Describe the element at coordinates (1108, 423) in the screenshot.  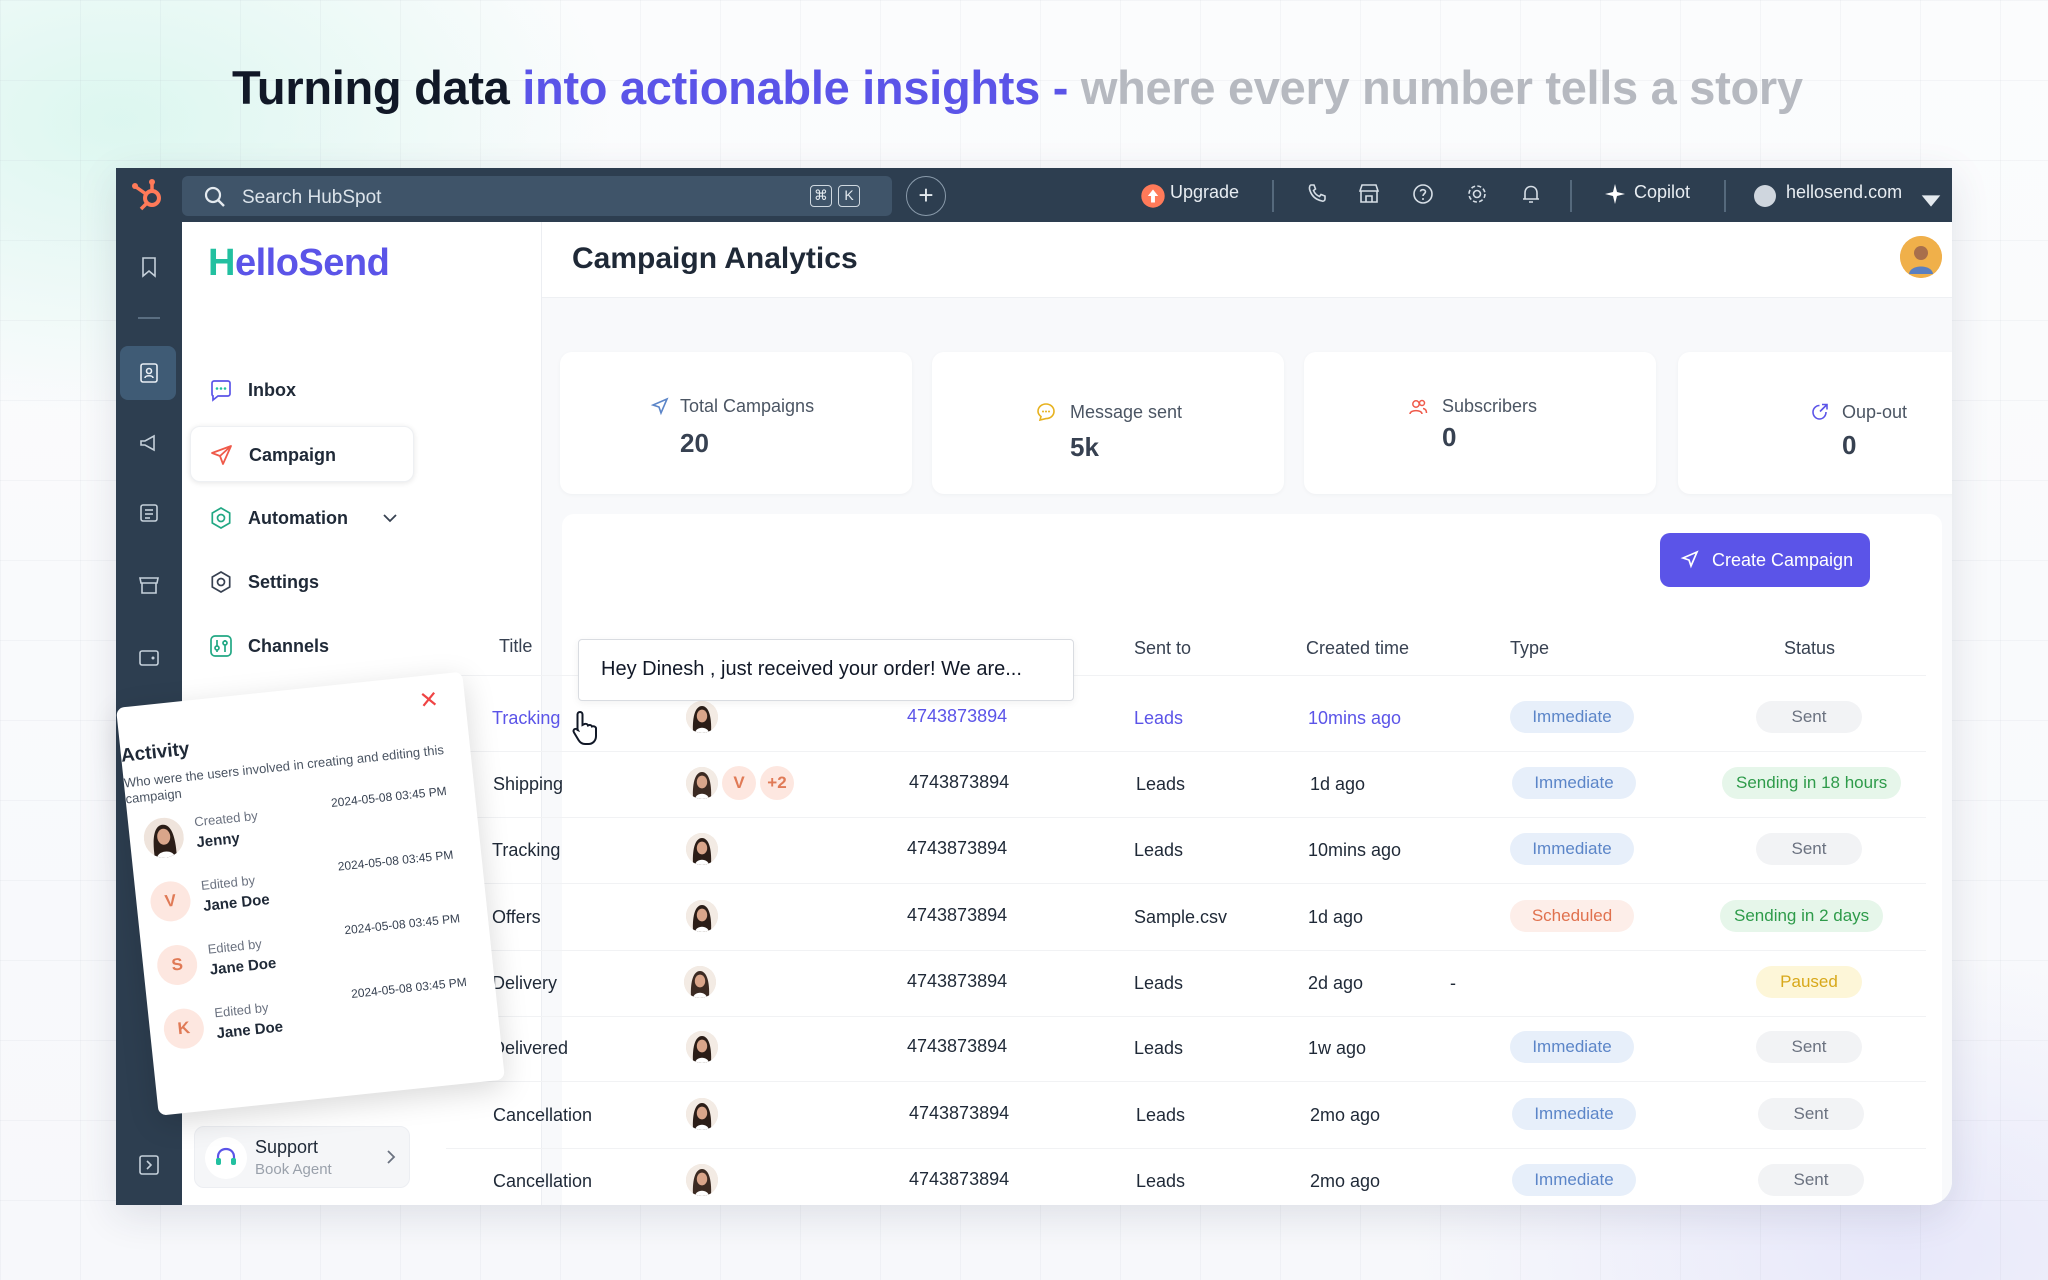
I see `stat-card-message-sent: Message sent 5k` at that location.